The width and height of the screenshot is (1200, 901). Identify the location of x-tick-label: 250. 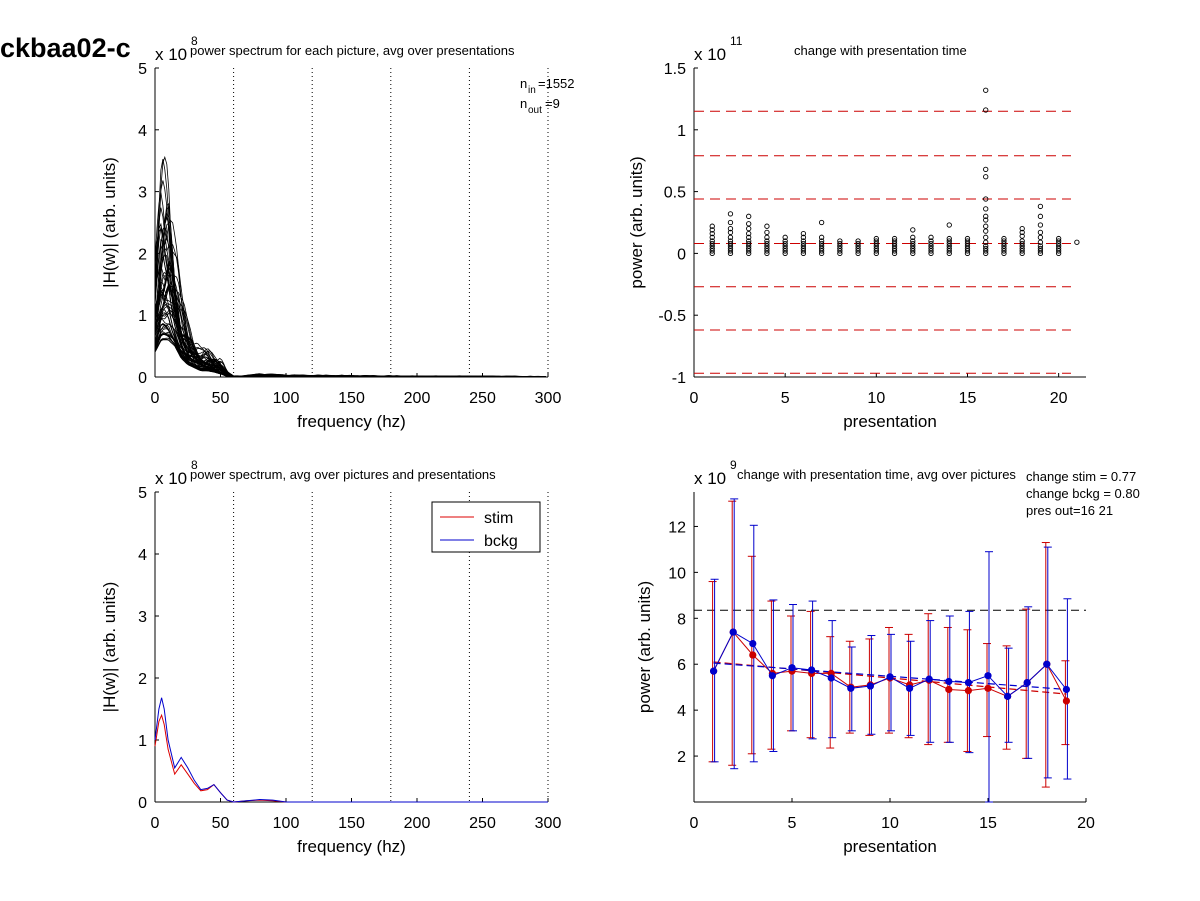
(482, 398).